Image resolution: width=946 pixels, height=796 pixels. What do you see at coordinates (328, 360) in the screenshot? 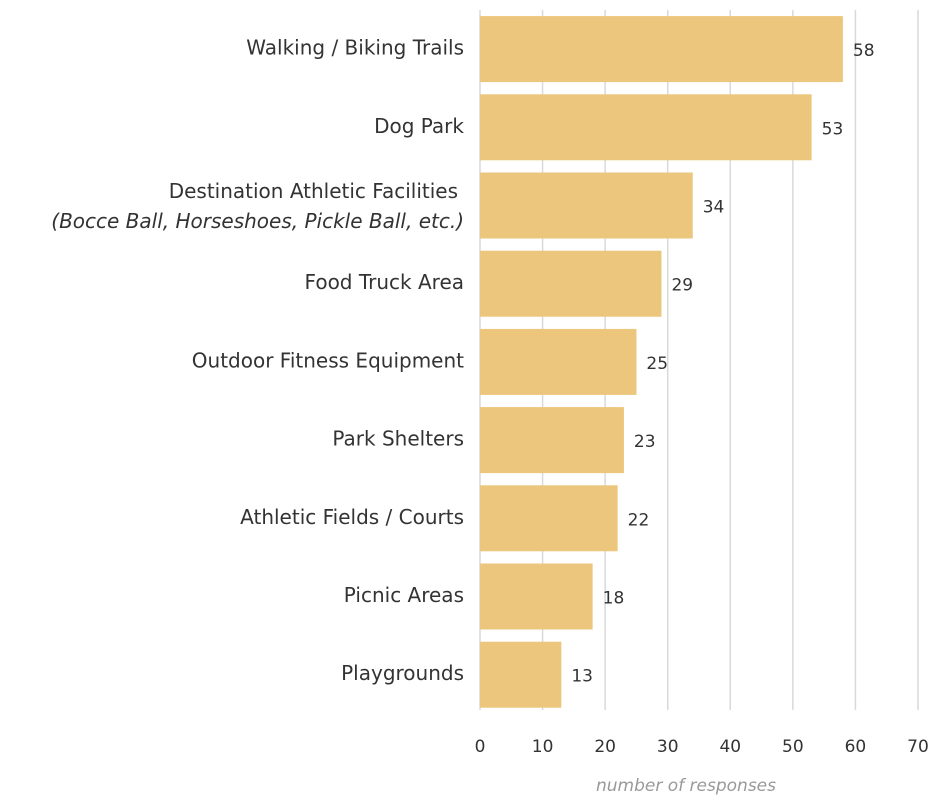
I see `y-tick-label: Outdoor Fitness Equipment` at bounding box center [328, 360].